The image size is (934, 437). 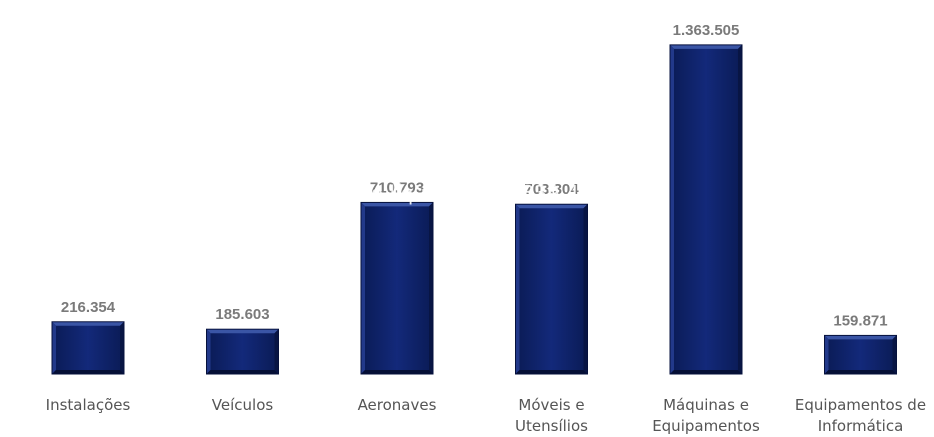 I want to click on value-label-5: 159.871, so click(x=860, y=320).